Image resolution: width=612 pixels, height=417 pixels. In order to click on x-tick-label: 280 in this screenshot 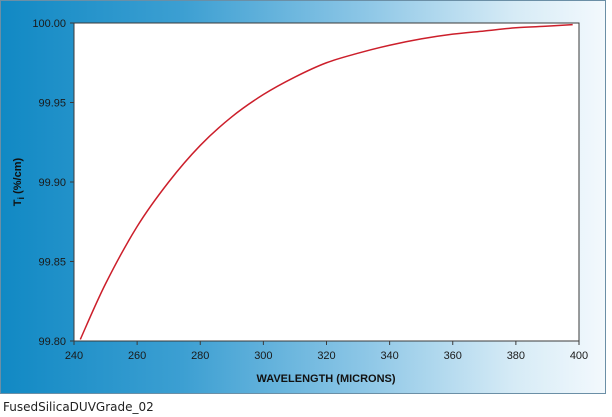, I will do `click(200, 356)`.